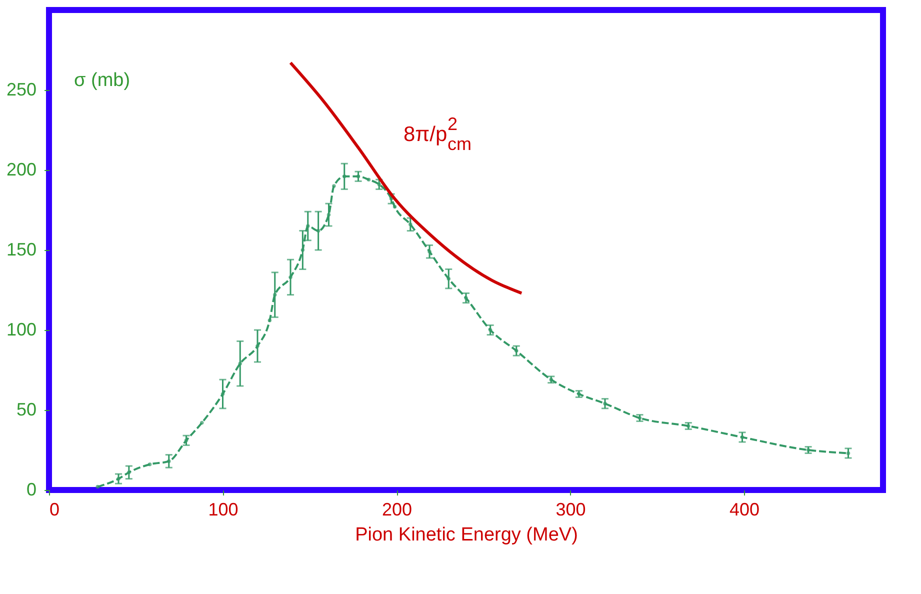 The image size is (921, 594). Describe the element at coordinates (21, 330) in the screenshot. I see `y-tick-label: 100` at that location.